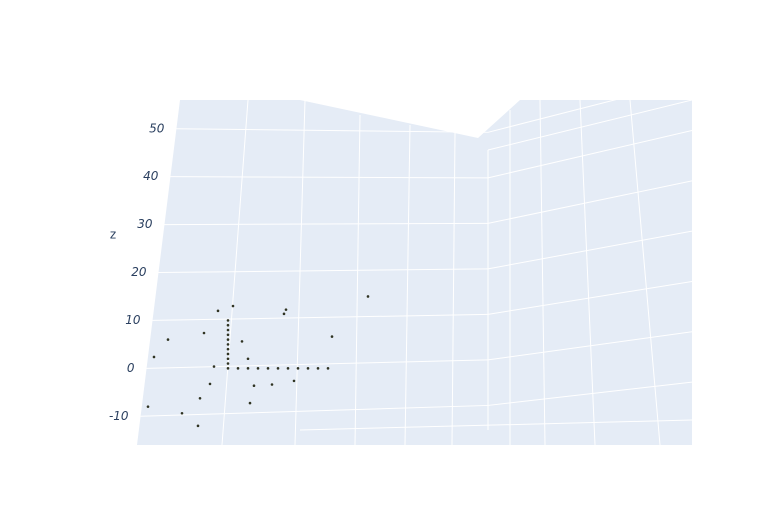  What do you see at coordinates (139, 272) in the screenshot?
I see `z-tick-label: 20` at bounding box center [139, 272].